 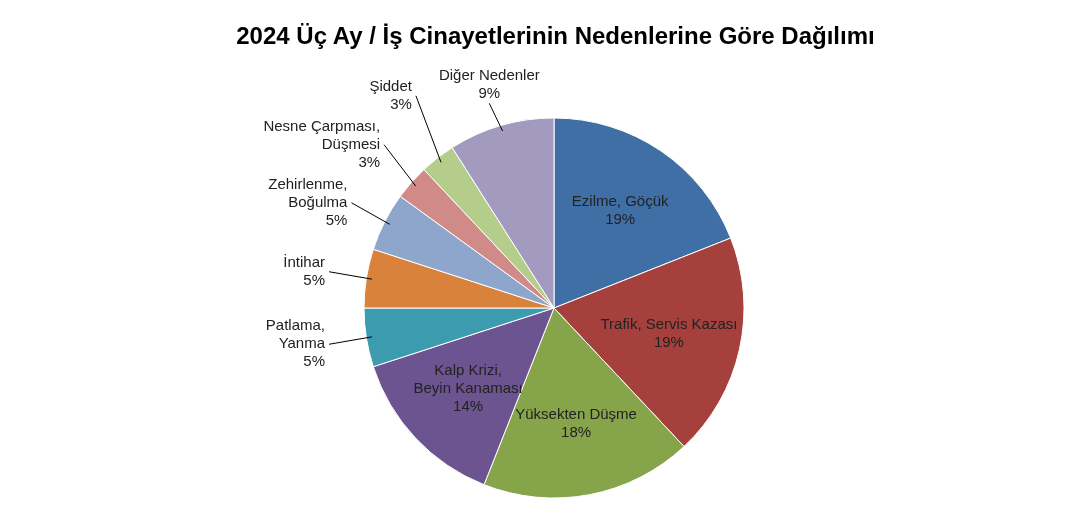 What do you see at coordinates (489, 93) in the screenshot?
I see `data-label: 9%` at bounding box center [489, 93].